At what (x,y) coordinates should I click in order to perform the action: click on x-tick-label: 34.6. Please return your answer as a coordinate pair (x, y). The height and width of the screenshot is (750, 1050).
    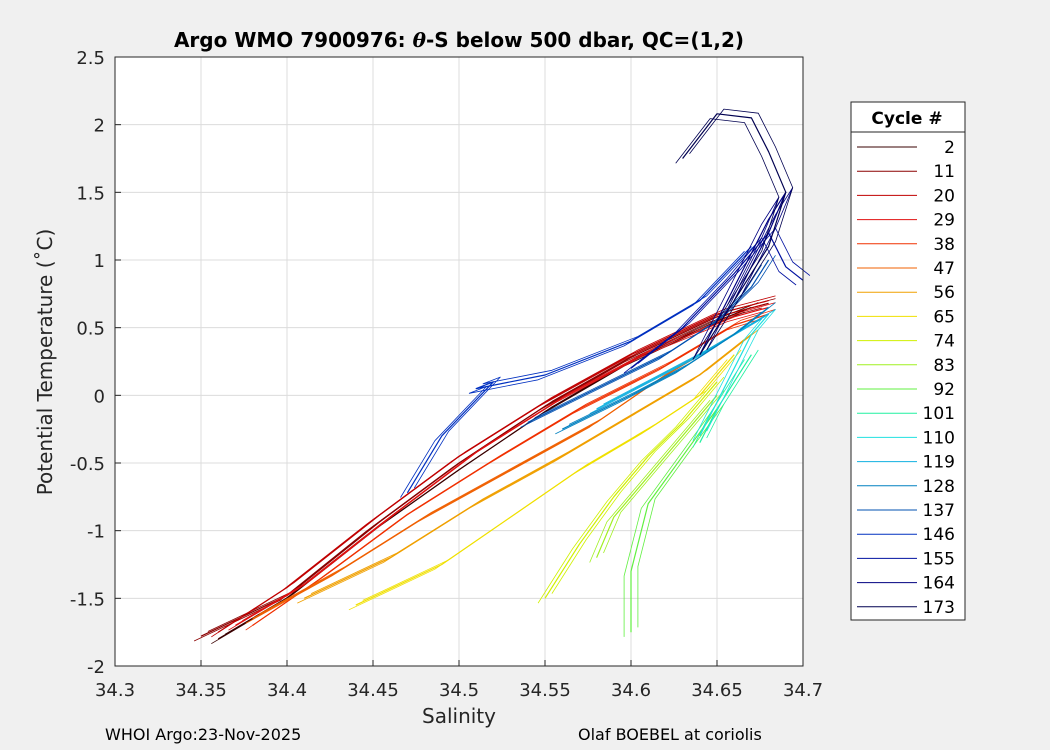
    Looking at the image, I should click on (631, 690).